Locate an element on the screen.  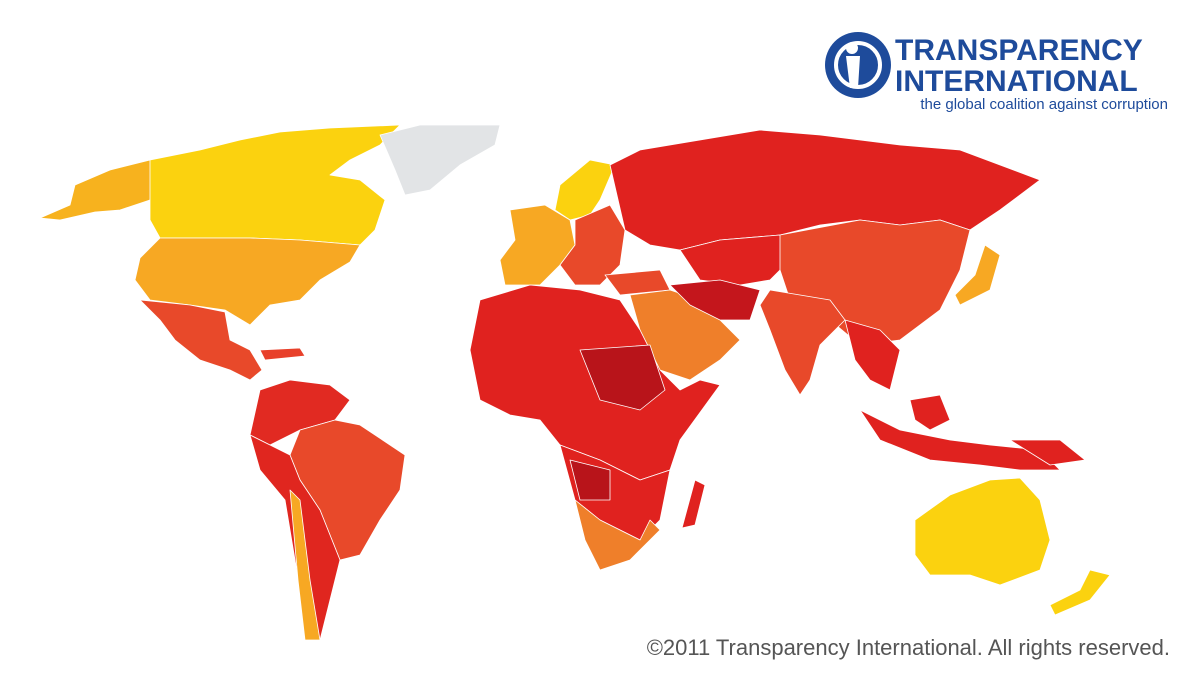
angola is located at coordinates (590, 480).